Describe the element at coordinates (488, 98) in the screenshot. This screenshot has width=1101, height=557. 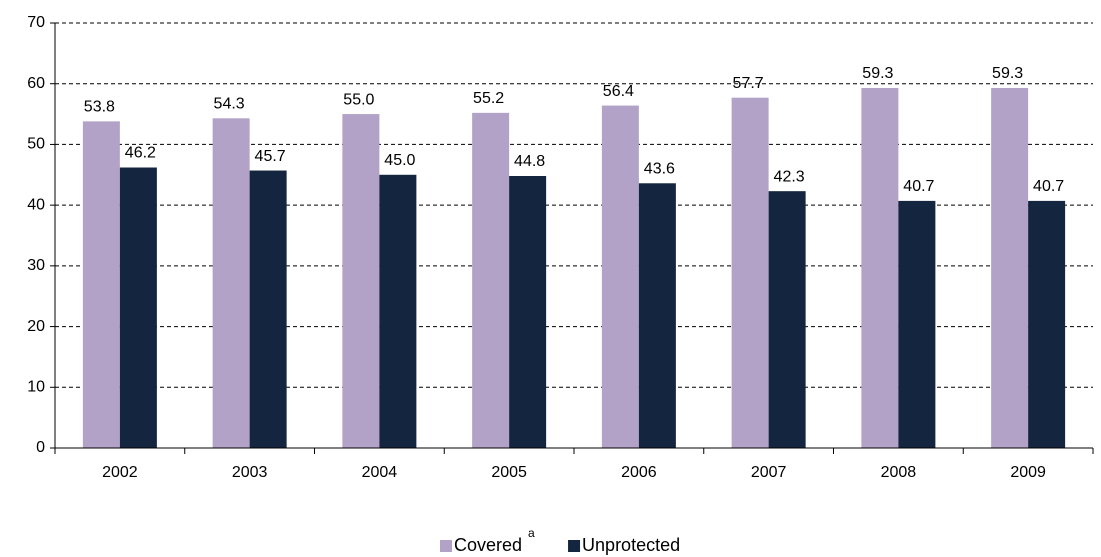
I see `value-label: 55.2` at that location.